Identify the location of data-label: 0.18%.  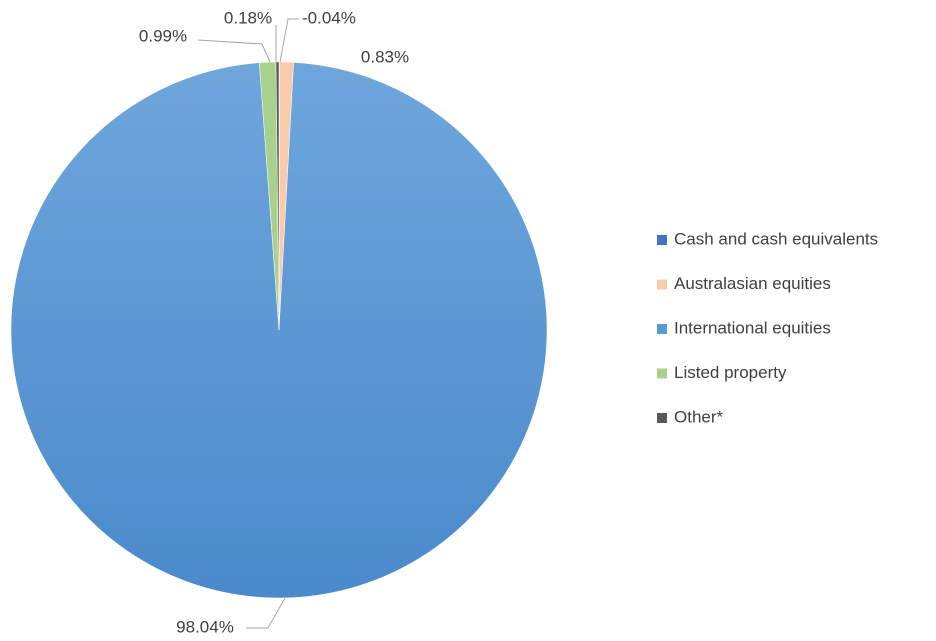
(248, 17).